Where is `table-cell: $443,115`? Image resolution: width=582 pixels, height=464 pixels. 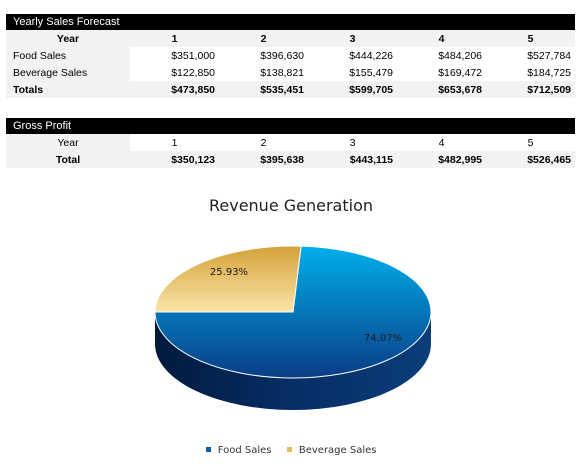
table-cell: $443,115 is located at coordinates (352, 159).